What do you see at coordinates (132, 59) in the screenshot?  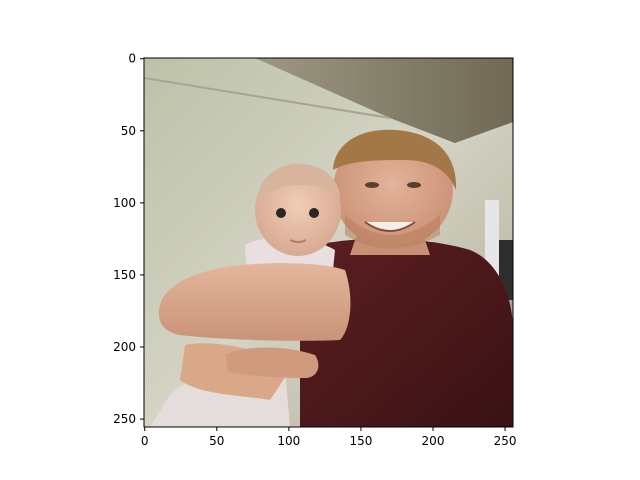 I see `y-tick-label: 0` at bounding box center [132, 59].